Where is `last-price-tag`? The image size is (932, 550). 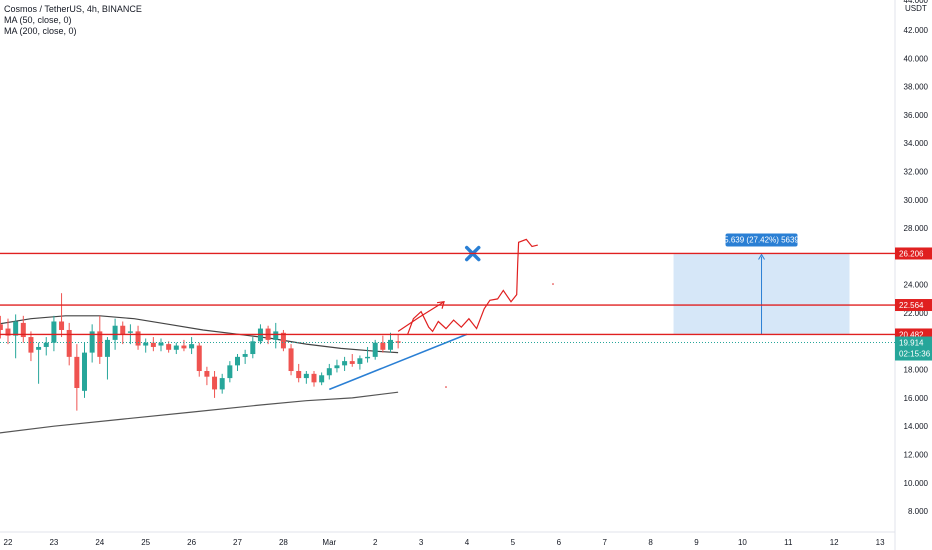 last-price-tag is located at coordinates (913, 348).